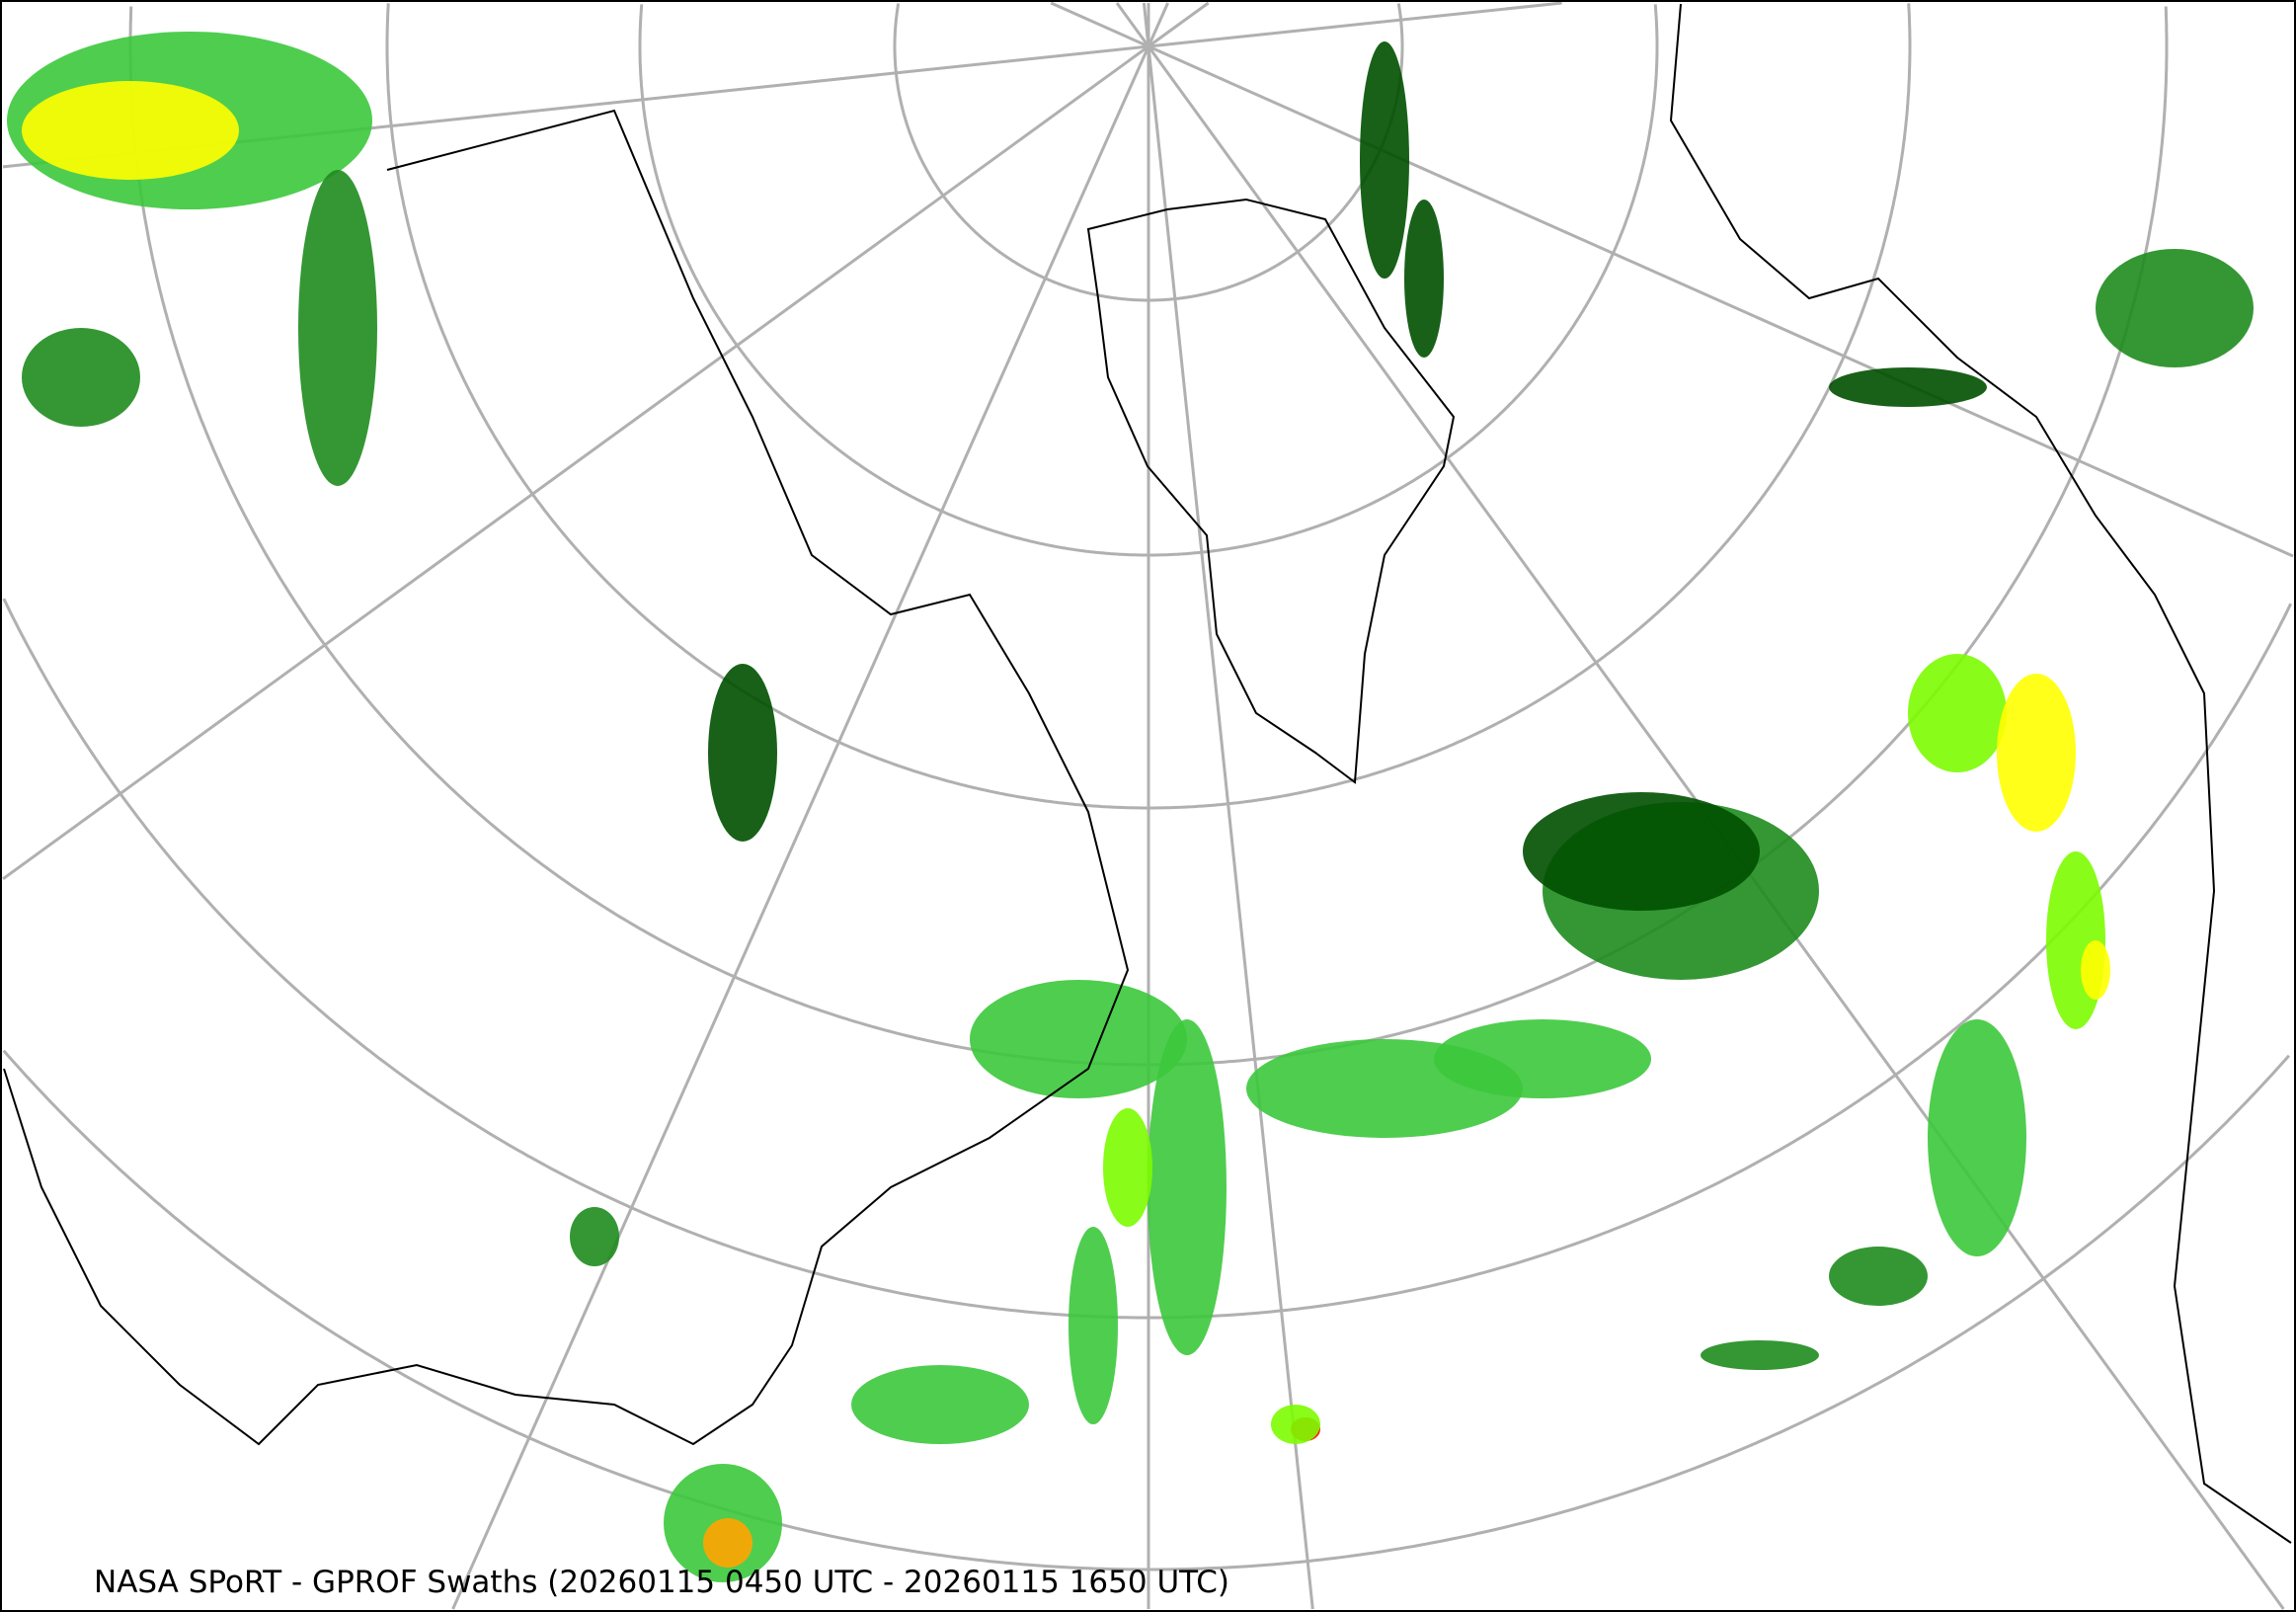  Describe the element at coordinates (1271, 491) in the screenshot. I see `greenland-outline` at that location.